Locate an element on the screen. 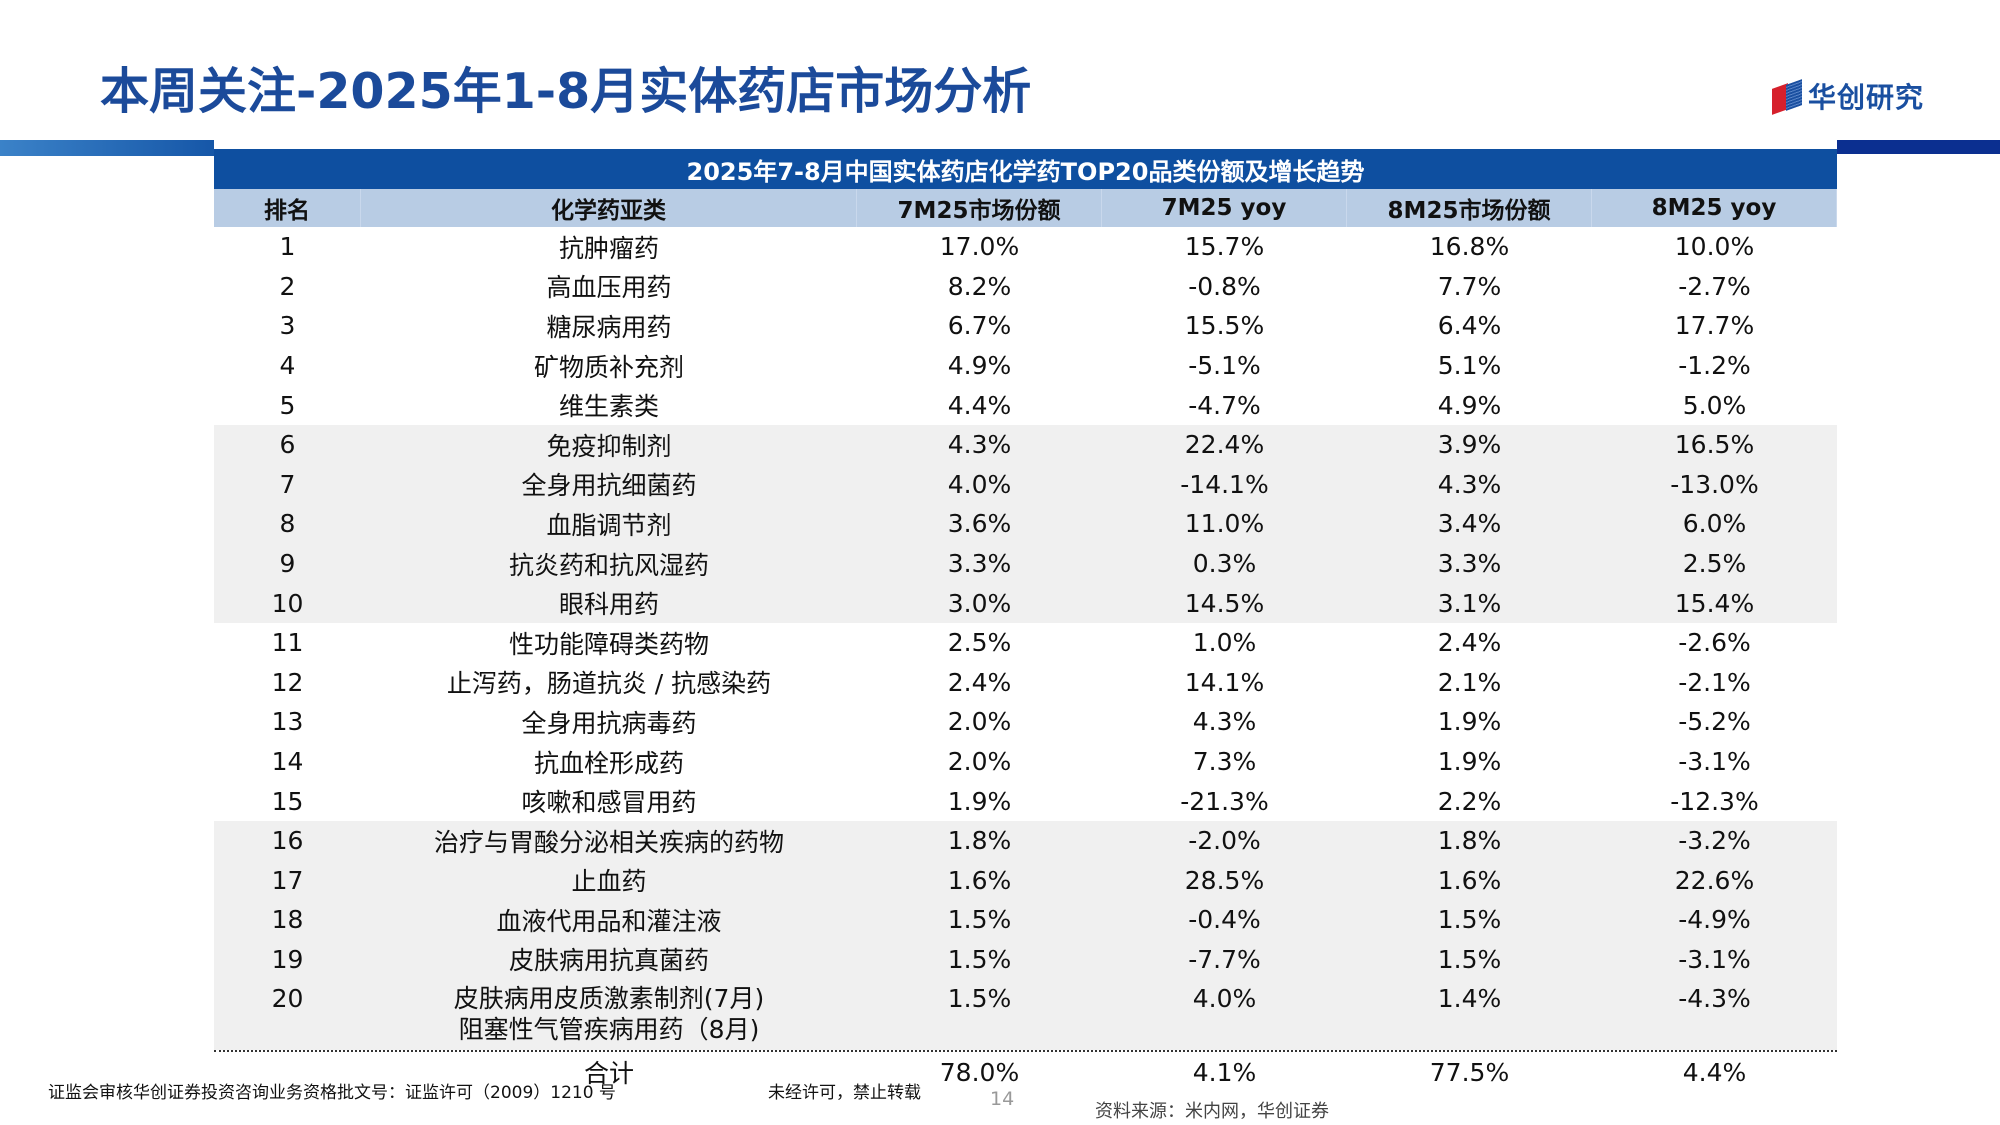  cell-subcategory: 眼科用药 is located at coordinates (608, 605).